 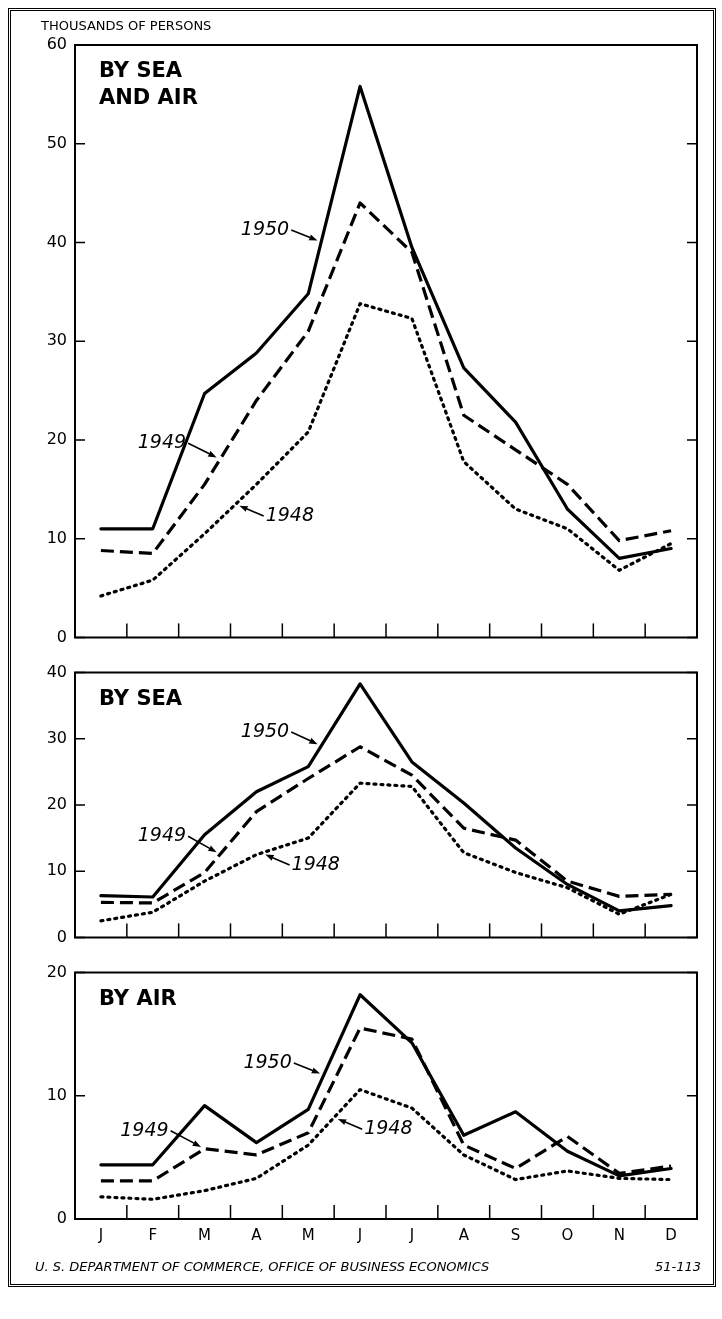 I want to click on text: BY AIR, so click(x=138, y=997).